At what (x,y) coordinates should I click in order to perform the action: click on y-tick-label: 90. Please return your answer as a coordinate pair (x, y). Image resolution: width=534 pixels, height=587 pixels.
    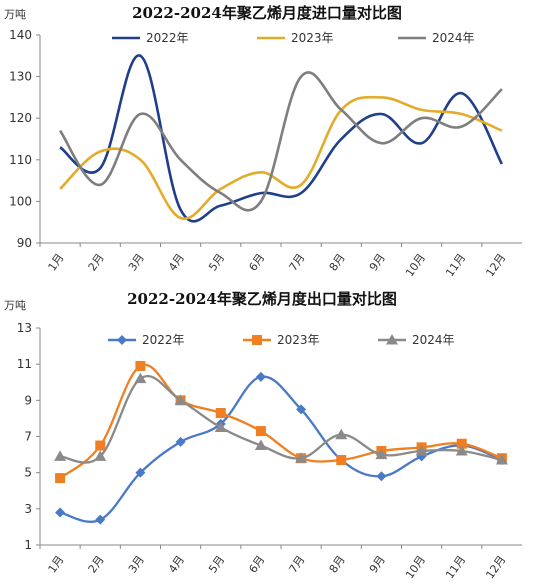
    Looking at the image, I should click on (24, 243).